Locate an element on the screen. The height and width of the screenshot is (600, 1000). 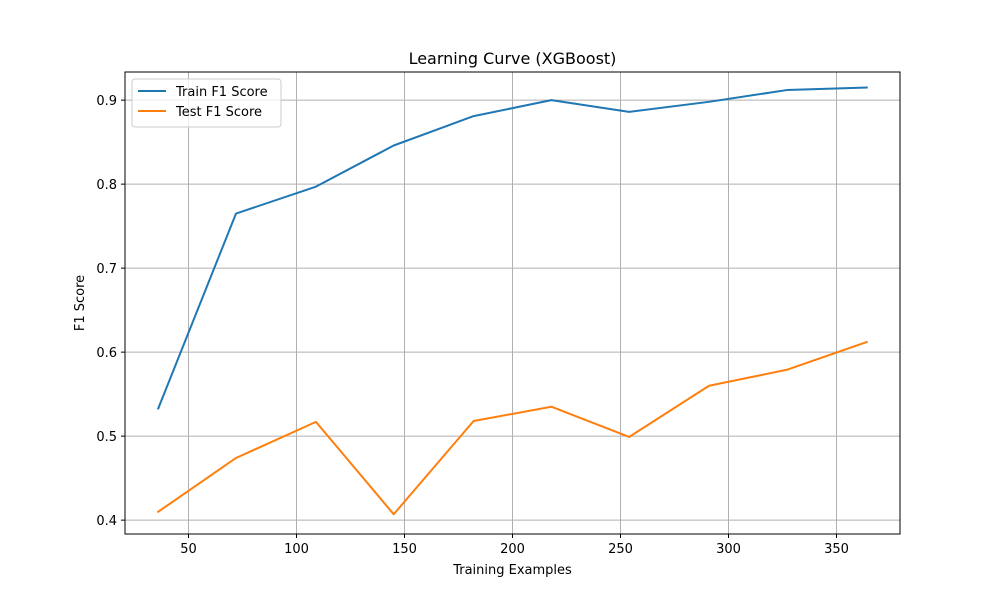
y-tick-label: 0.6 is located at coordinates (106, 353).